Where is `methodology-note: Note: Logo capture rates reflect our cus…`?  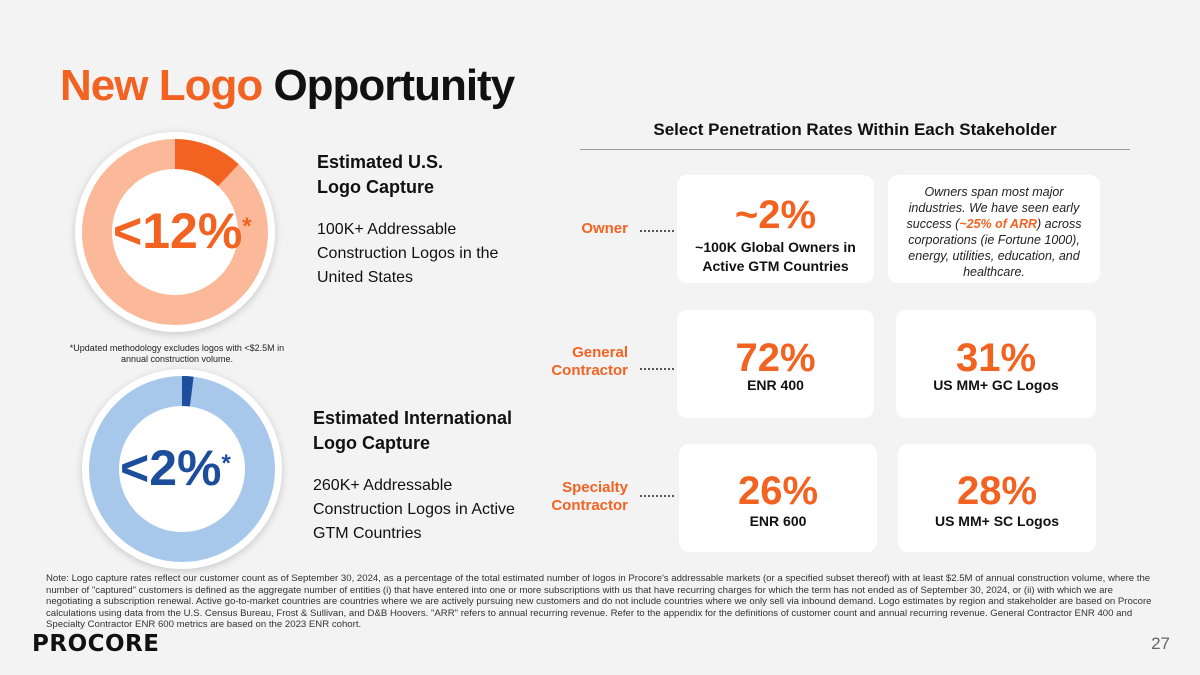
methodology-note: Note: Logo capture rates reflect our cus… is located at coordinates (599, 602).